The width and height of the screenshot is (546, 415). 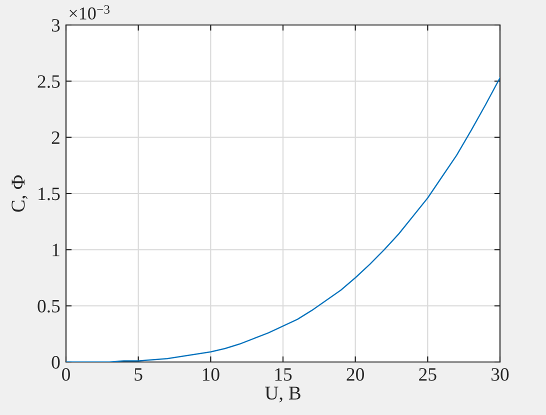 What do you see at coordinates (20, 193) in the screenshot?
I see `y-axis-title: C, Ф` at bounding box center [20, 193].